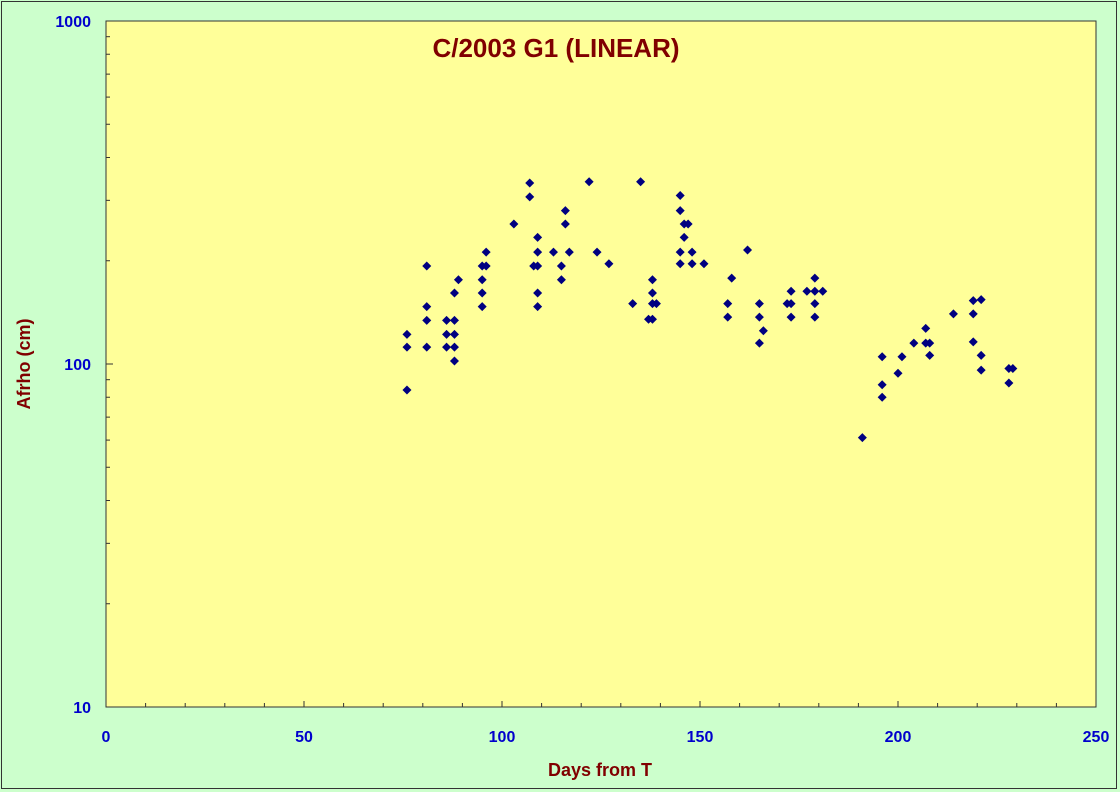 This screenshot has width=1120, height=792. What do you see at coordinates (82, 708) in the screenshot?
I see `y-tick-label: 10` at bounding box center [82, 708].